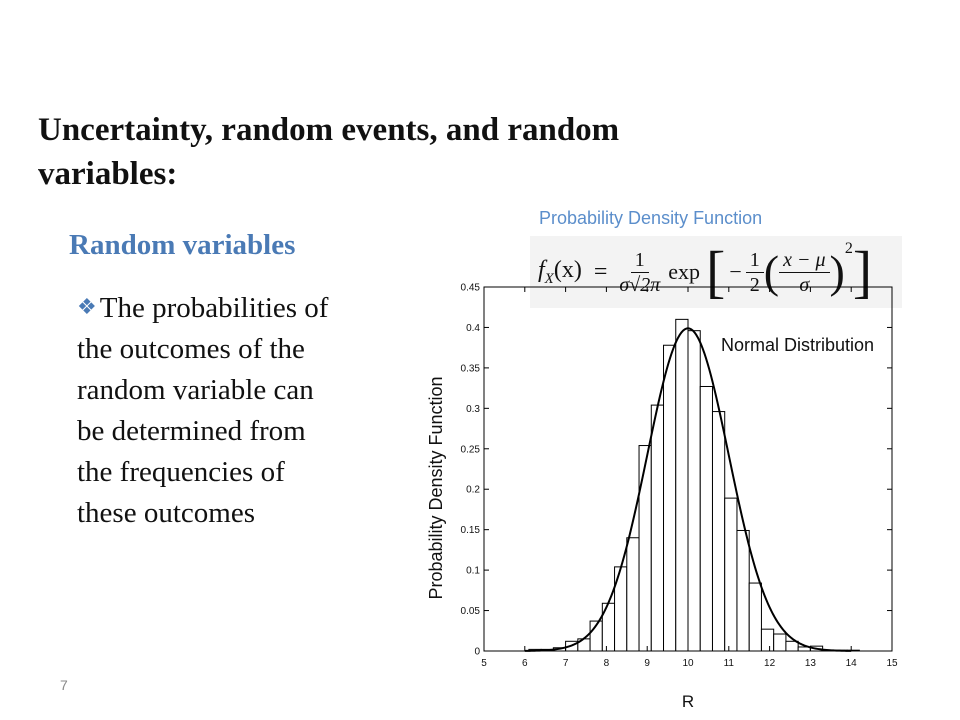 The image size is (960, 720). What do you see at coordinates (549, 278) in the screenshot?
I see `formula-subscript: X` at bounding box center [549, 278].